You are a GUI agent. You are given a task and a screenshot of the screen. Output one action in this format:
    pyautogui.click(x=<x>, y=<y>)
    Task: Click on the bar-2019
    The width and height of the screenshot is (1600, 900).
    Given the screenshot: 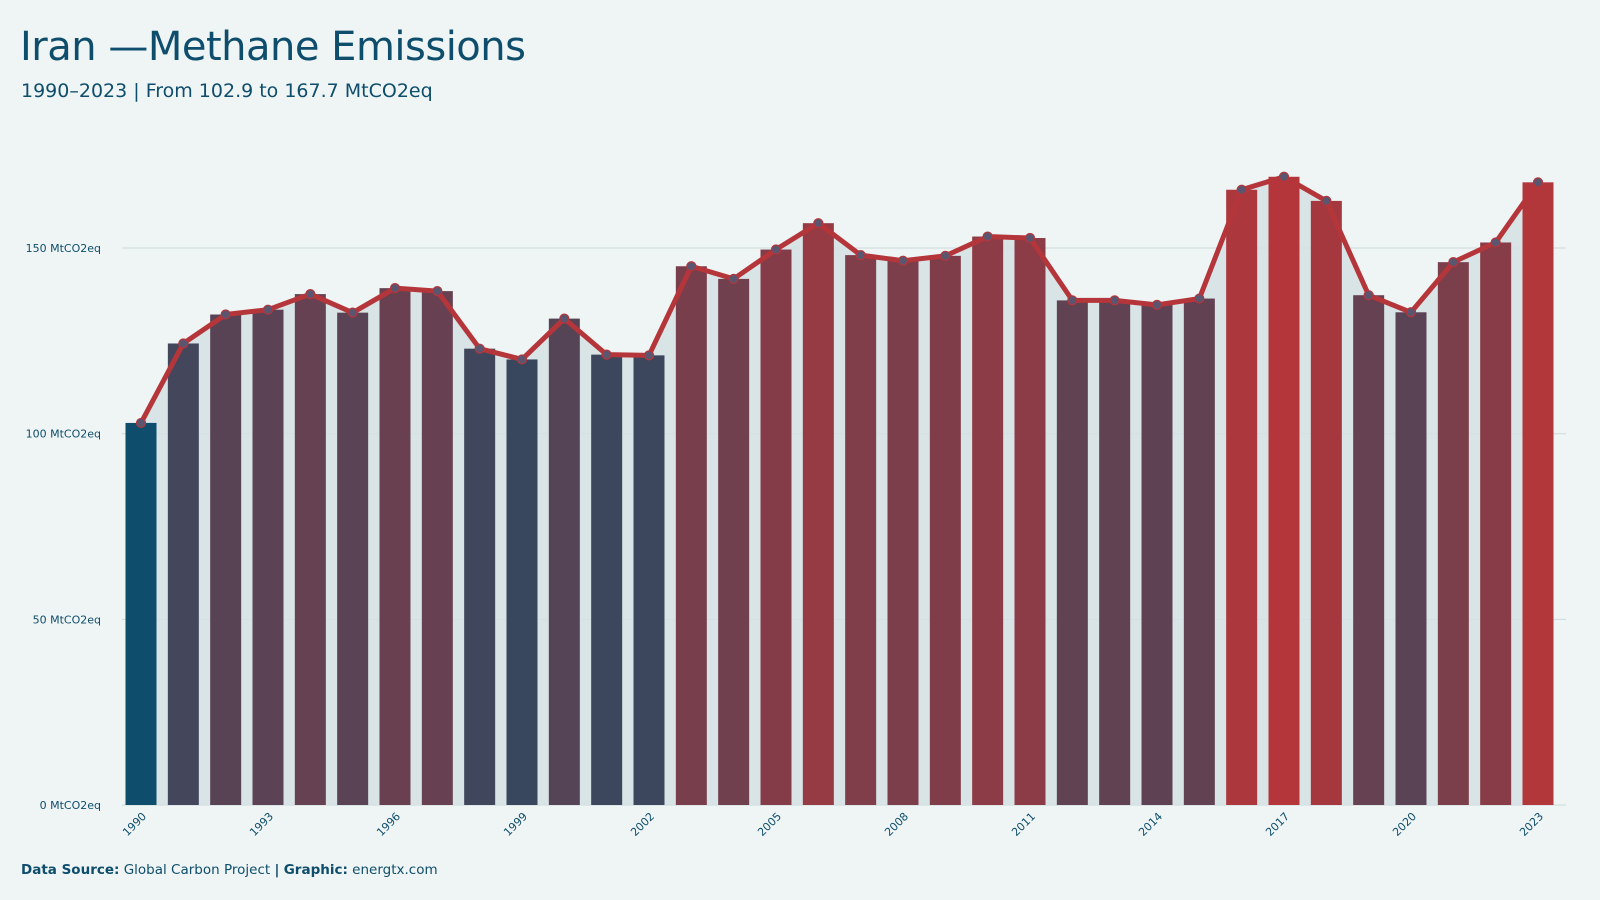 What is the action you would take?
    pyautogui.click(x=1369, y=550)
    